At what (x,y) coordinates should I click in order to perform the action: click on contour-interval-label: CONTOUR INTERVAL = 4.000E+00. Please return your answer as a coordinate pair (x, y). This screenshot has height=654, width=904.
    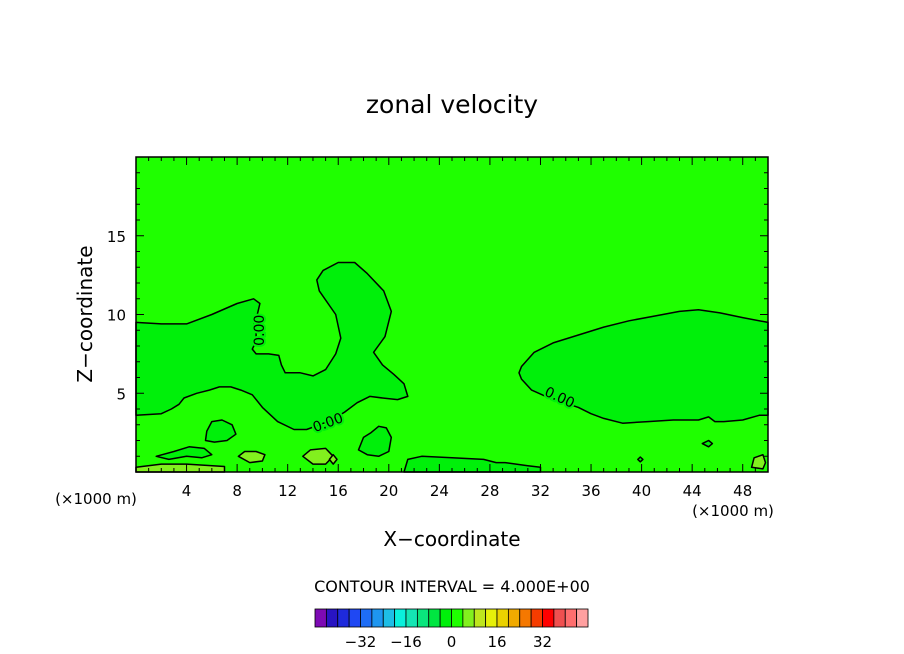
    Looking at the image, I should click on (452, 586).